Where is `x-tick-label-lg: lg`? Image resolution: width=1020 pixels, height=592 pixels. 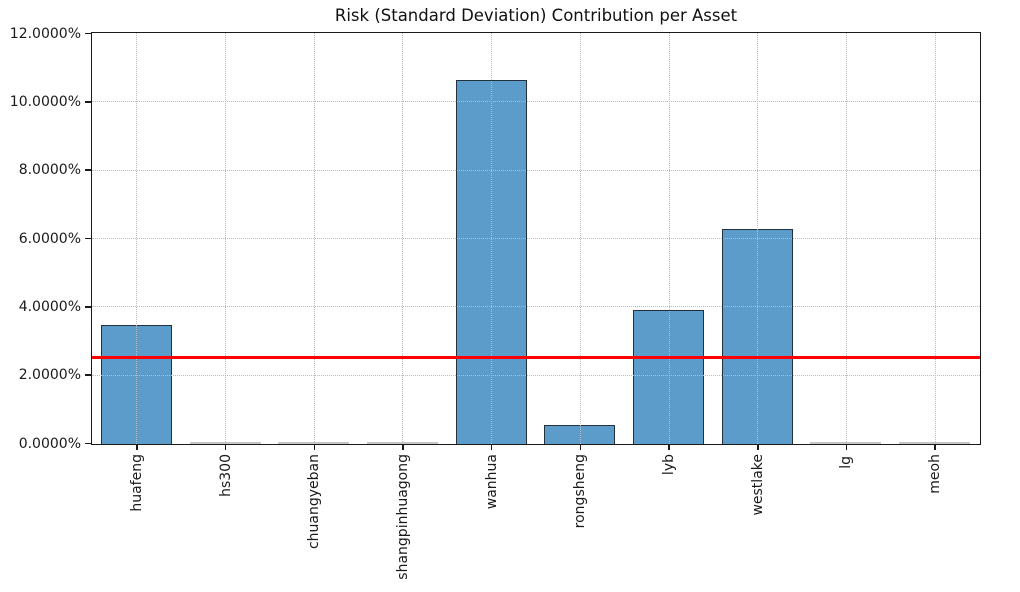
x-tick-label-lg: lg is located at coordinates (846, 463).